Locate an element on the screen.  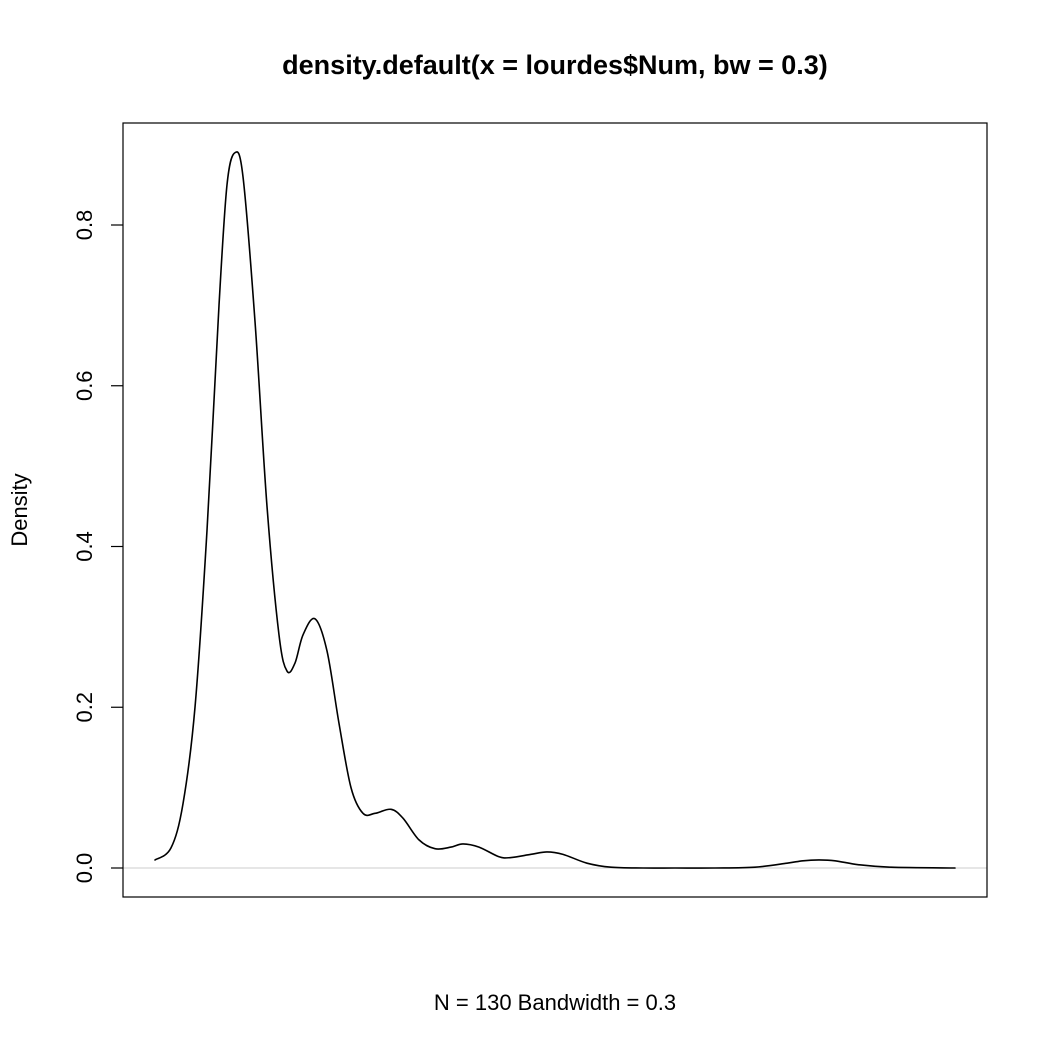
x-axis-label: N = 130 Bandwidth = 0.3 is located at coordinates (555, 1002).